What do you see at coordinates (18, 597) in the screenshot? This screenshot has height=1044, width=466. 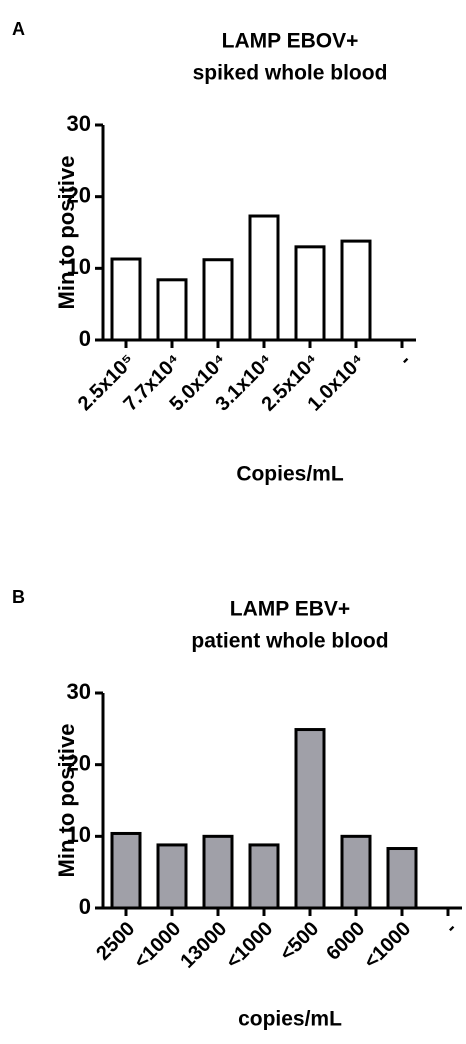 I see `panel-label: B` at bounding box center [18, 597].